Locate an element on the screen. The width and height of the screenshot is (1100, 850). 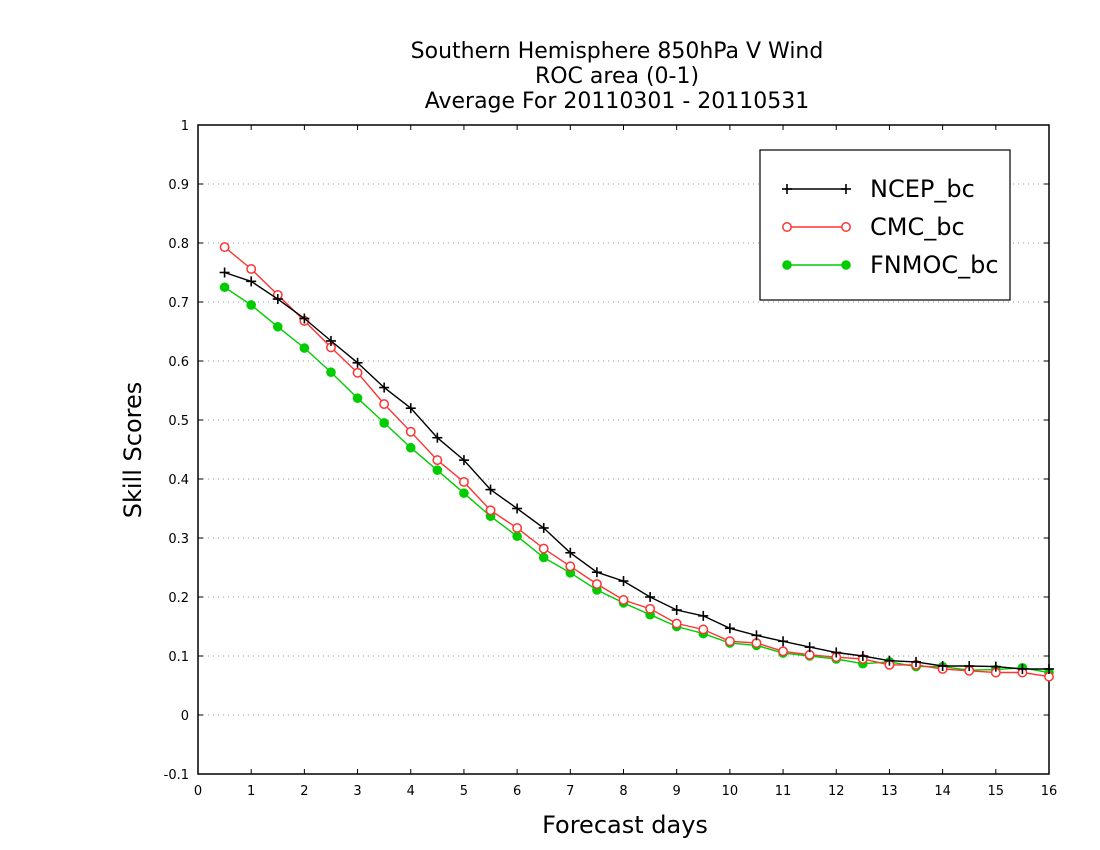
x-axis-label: Forecast days is located at coordinates (625, 825).